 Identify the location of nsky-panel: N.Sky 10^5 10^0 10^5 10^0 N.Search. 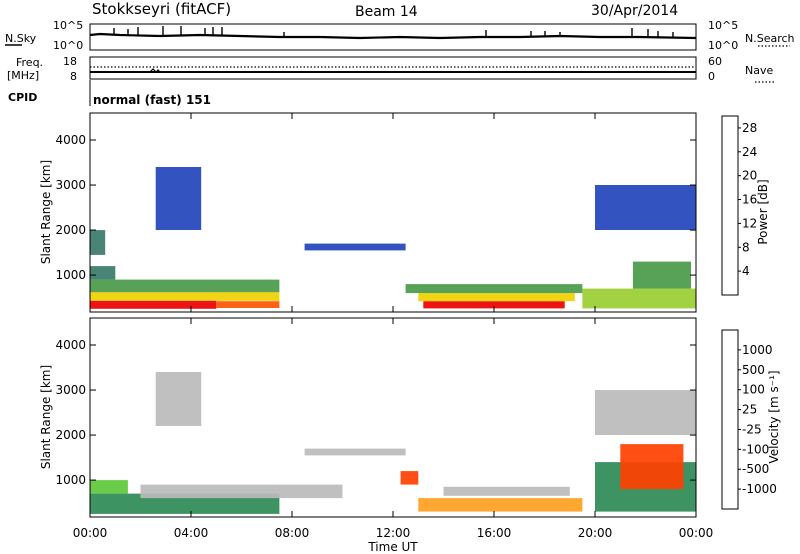
(400, 35).